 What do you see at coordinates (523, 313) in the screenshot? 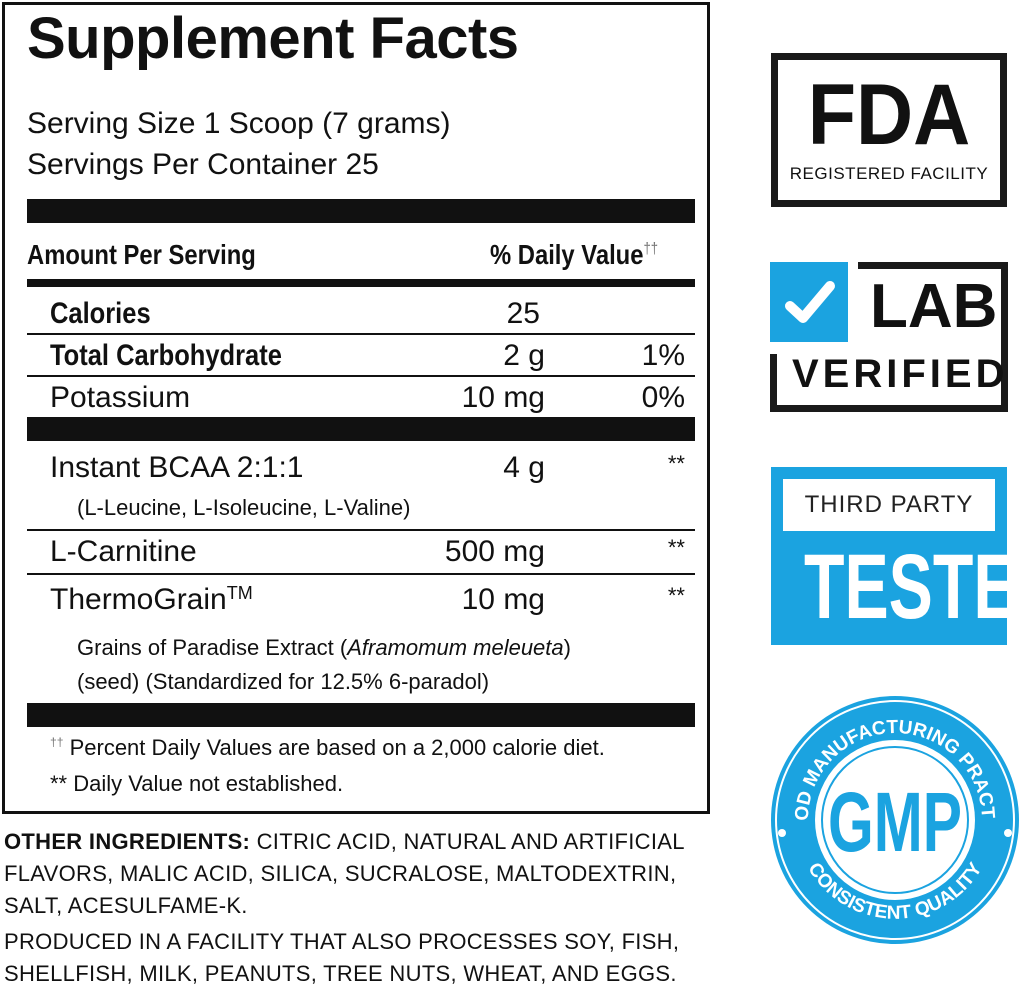
I see `row-amount: 25` at bounding box center [523, 313].